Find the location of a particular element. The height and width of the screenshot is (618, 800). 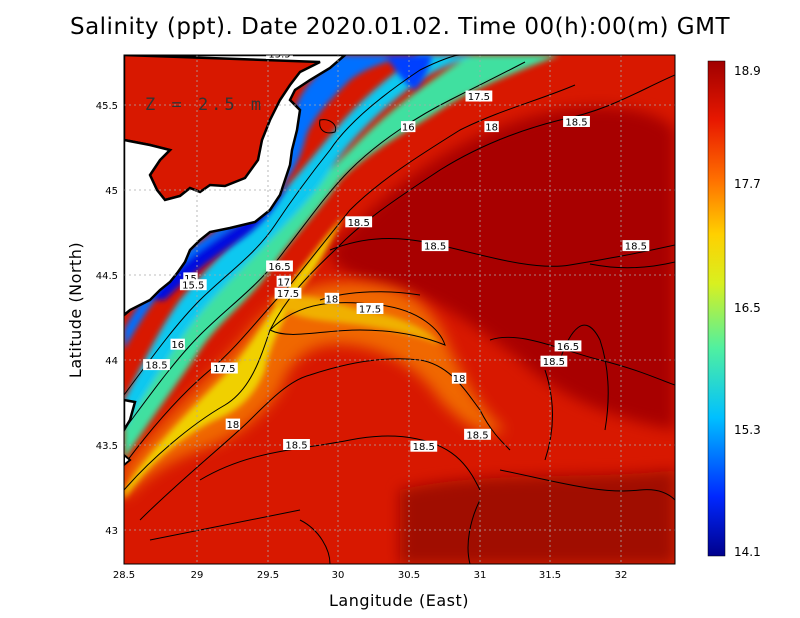

x-tick: 31 is located at coordinates (480, 575).